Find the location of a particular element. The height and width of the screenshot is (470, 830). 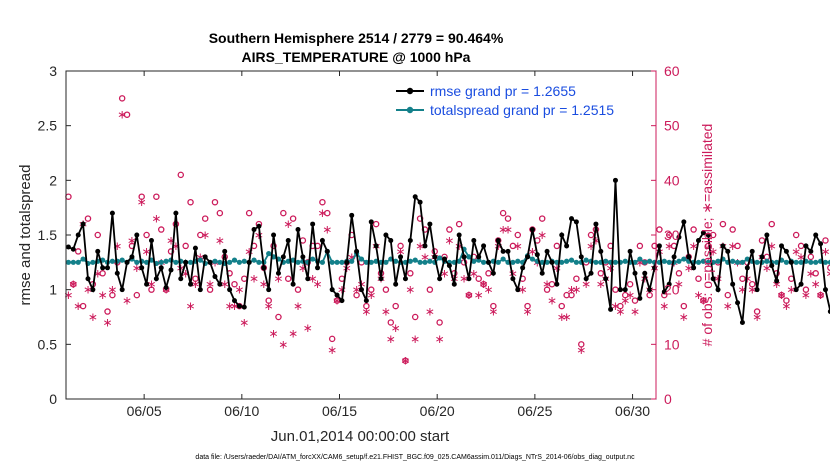

y-tick-label: 2.5 is located at coordinates (48, 126).